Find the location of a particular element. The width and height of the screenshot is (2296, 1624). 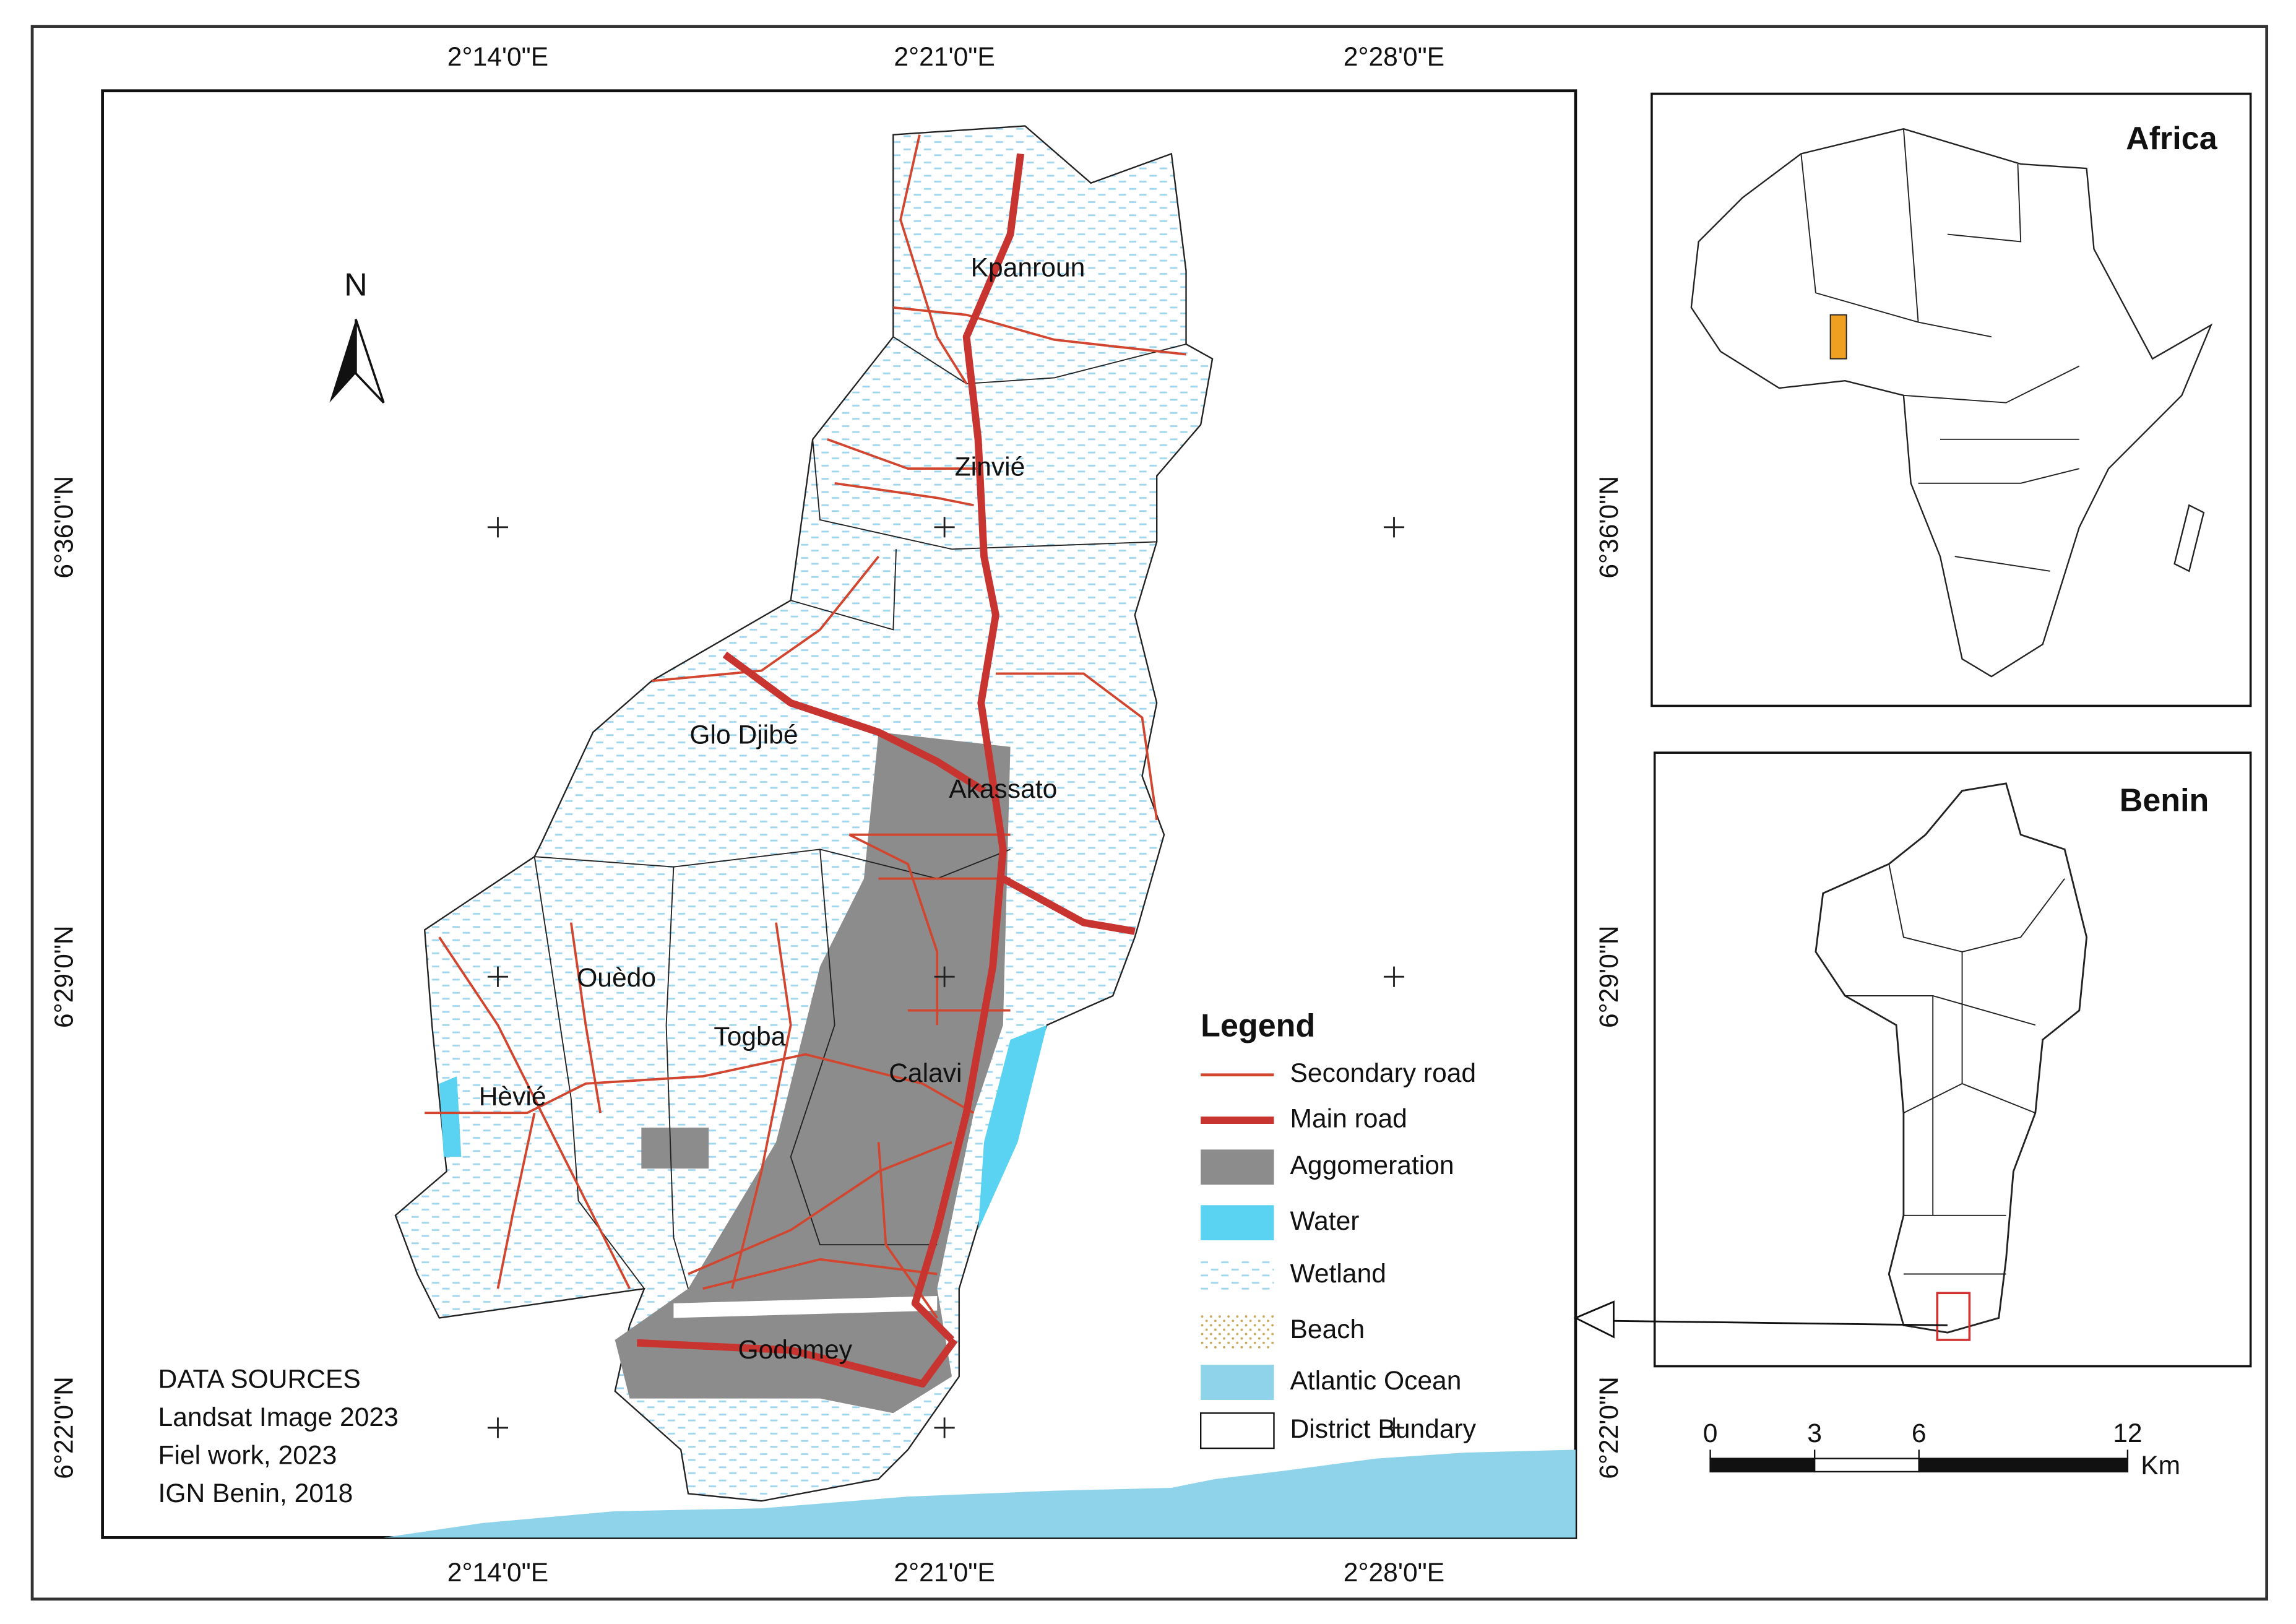

inset-title: Benin is located at coordinates (2164, 800).